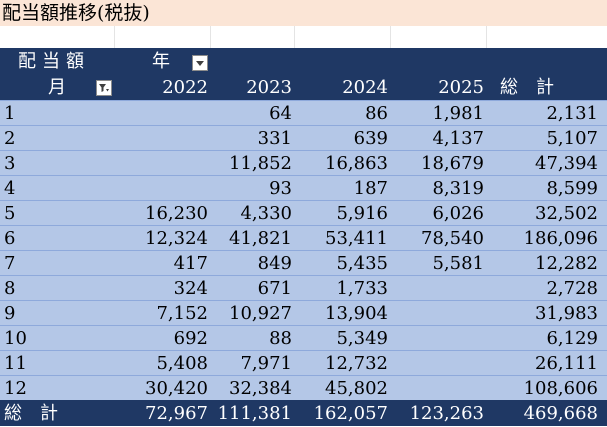  What do you see at coordinates (572, 288) in the screenshot?
I see `row-total: 2,728` at bounding box center [572, 288].